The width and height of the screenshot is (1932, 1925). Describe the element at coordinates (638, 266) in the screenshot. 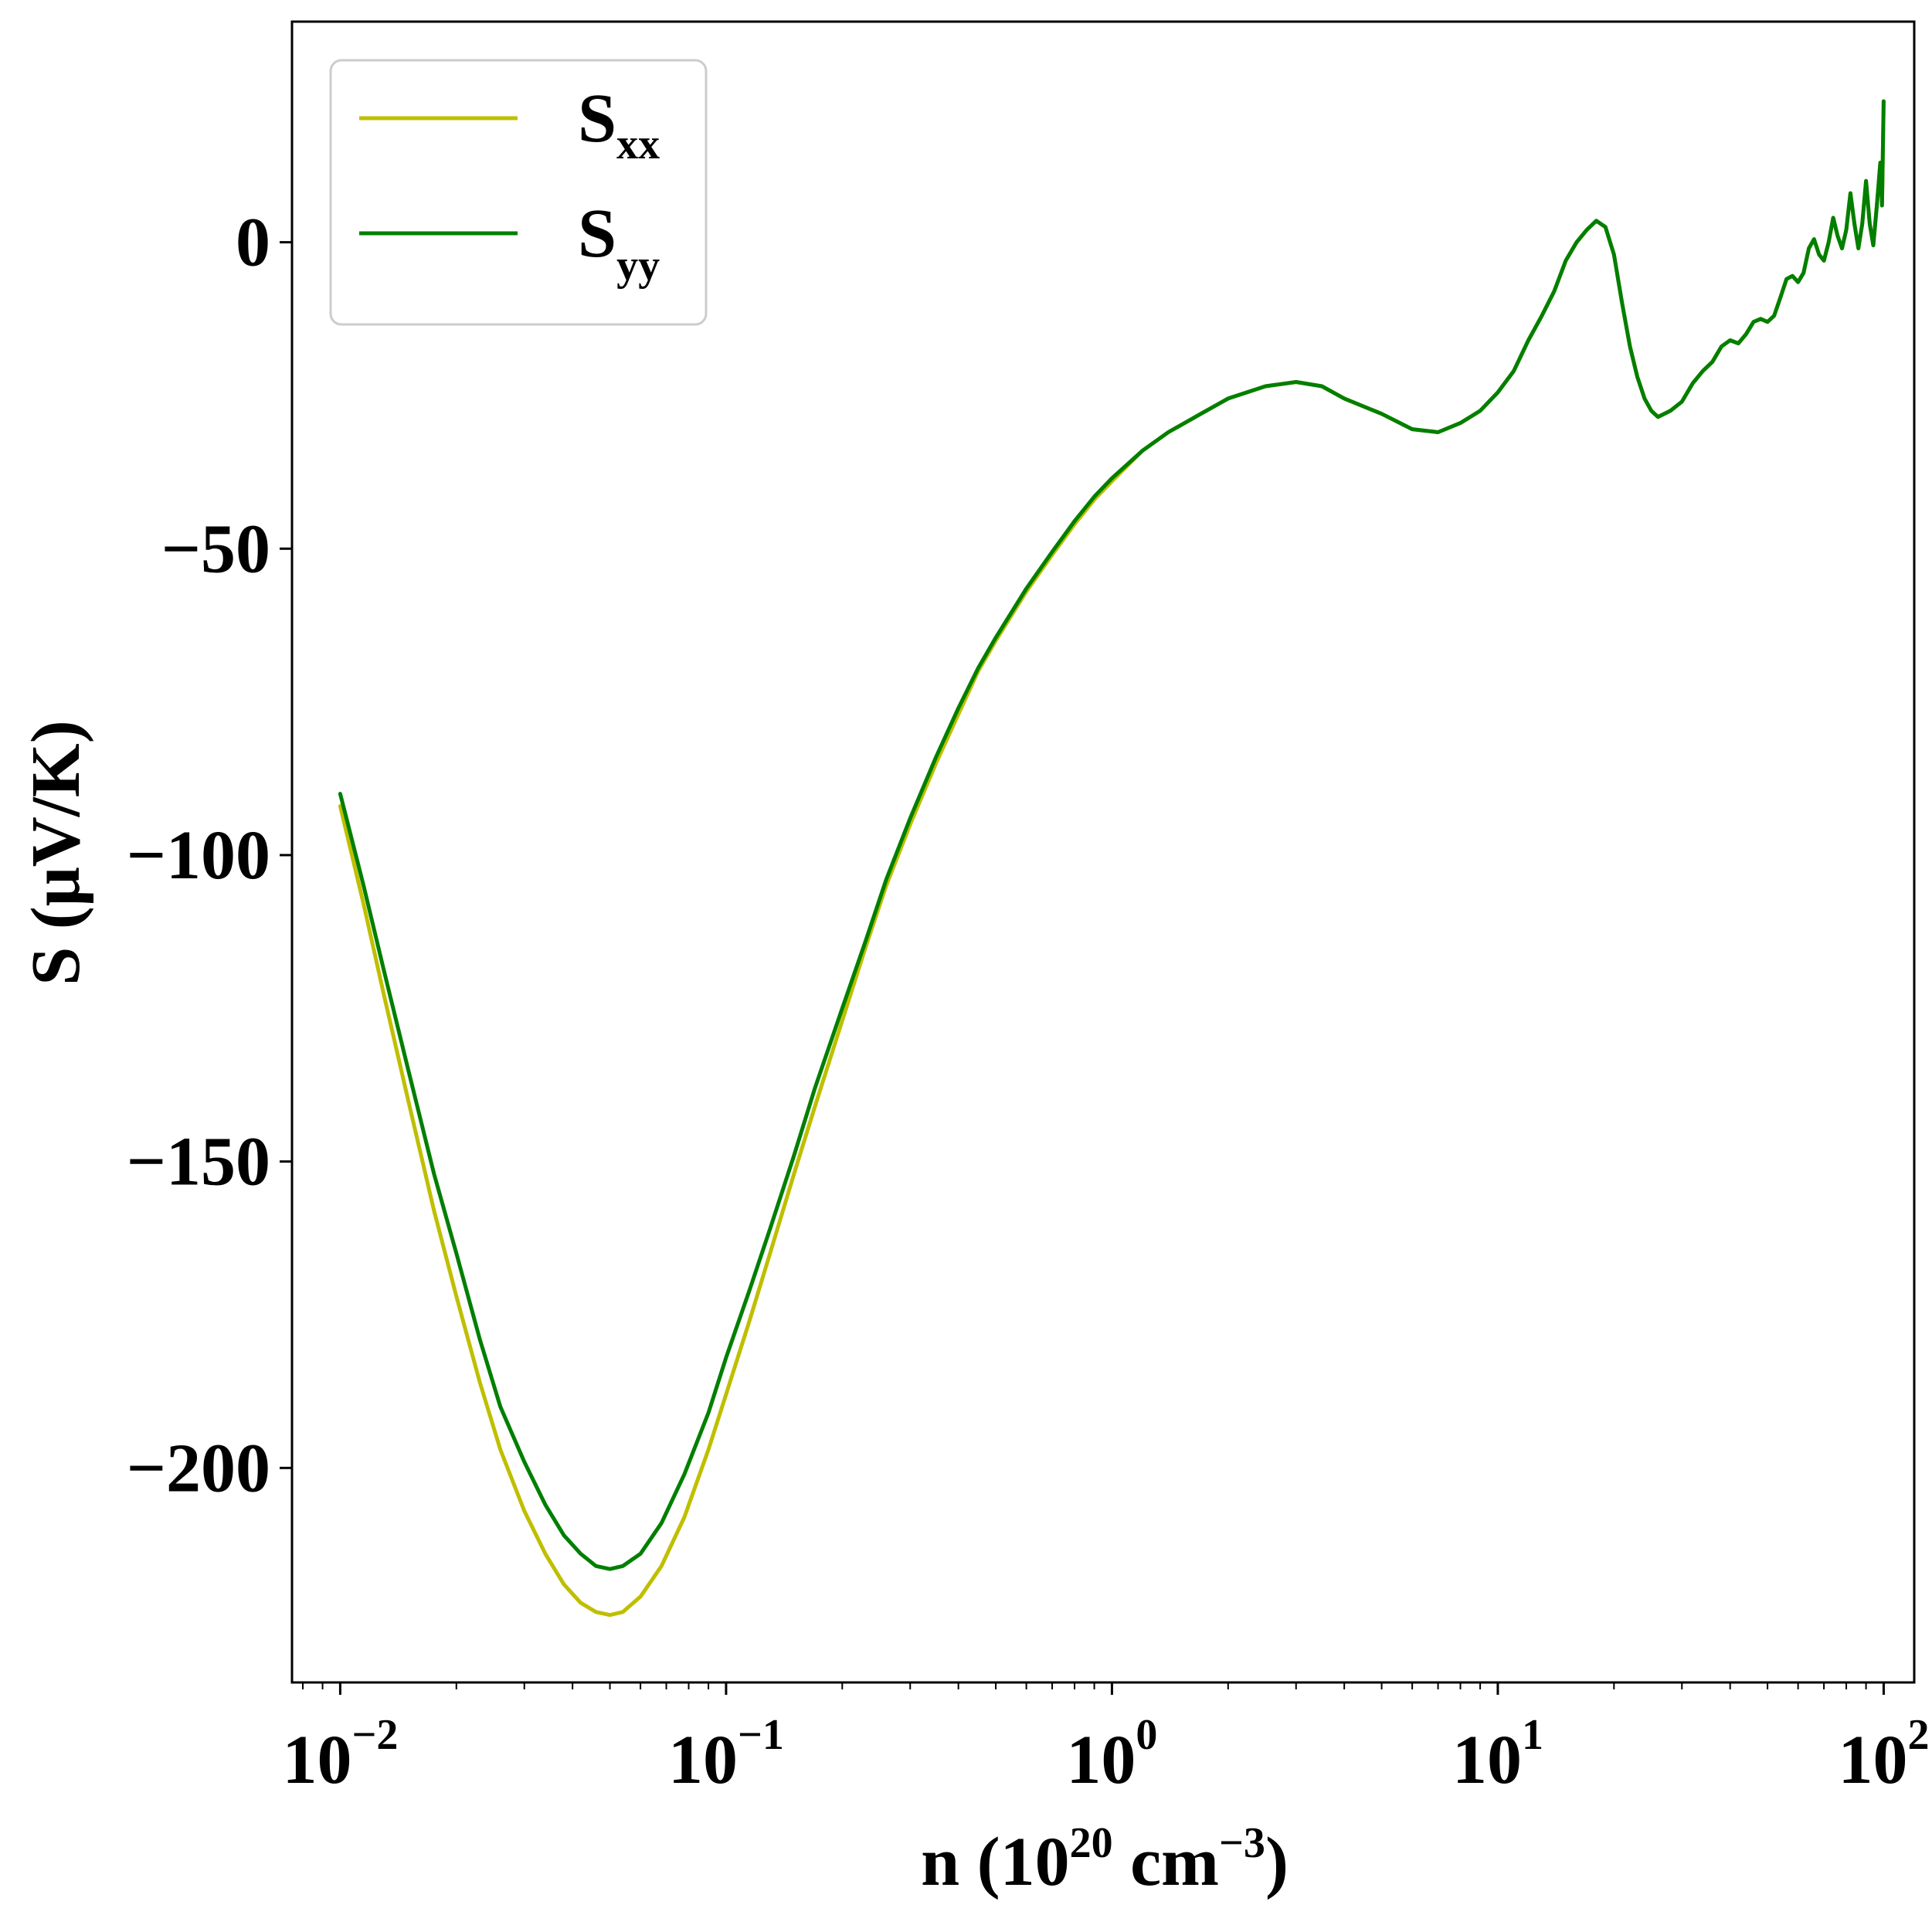

I see `legend-label-syy-sub: yy` at that location.